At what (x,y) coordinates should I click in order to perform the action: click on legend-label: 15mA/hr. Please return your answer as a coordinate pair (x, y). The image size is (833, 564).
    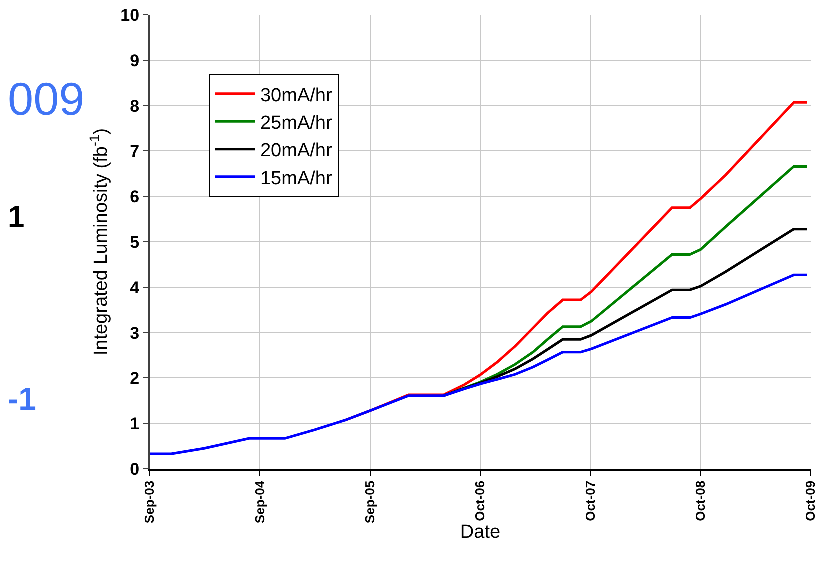
    Looking at the image, I should click on (296, 179).